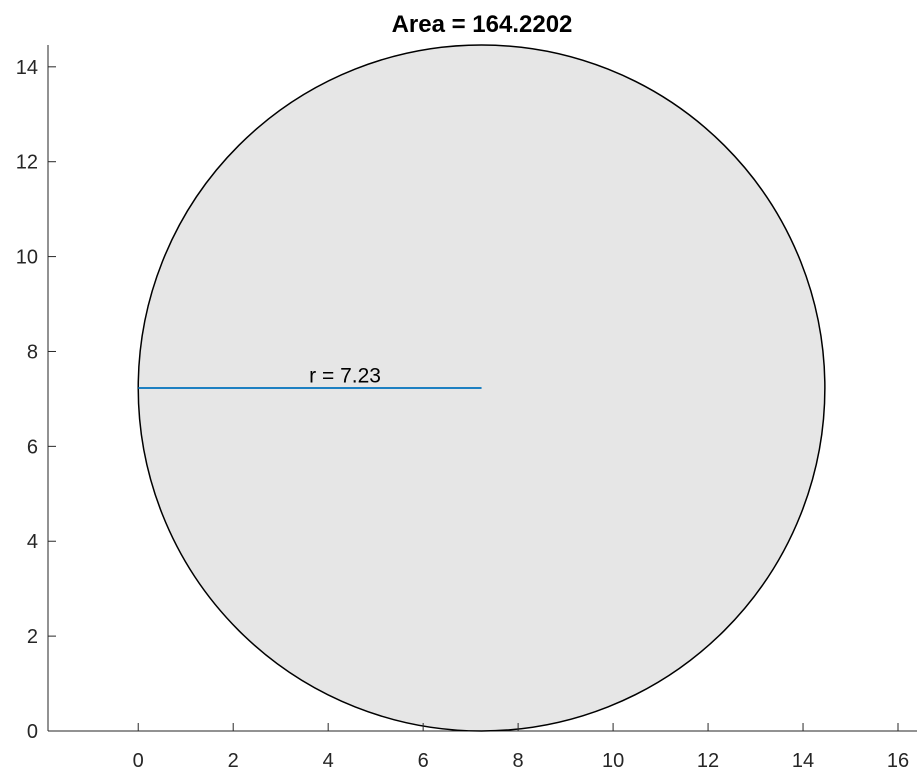  Describe the element at coordinates (138, 761) in the screenshot. I see `x-tick-label: 0` at that location.